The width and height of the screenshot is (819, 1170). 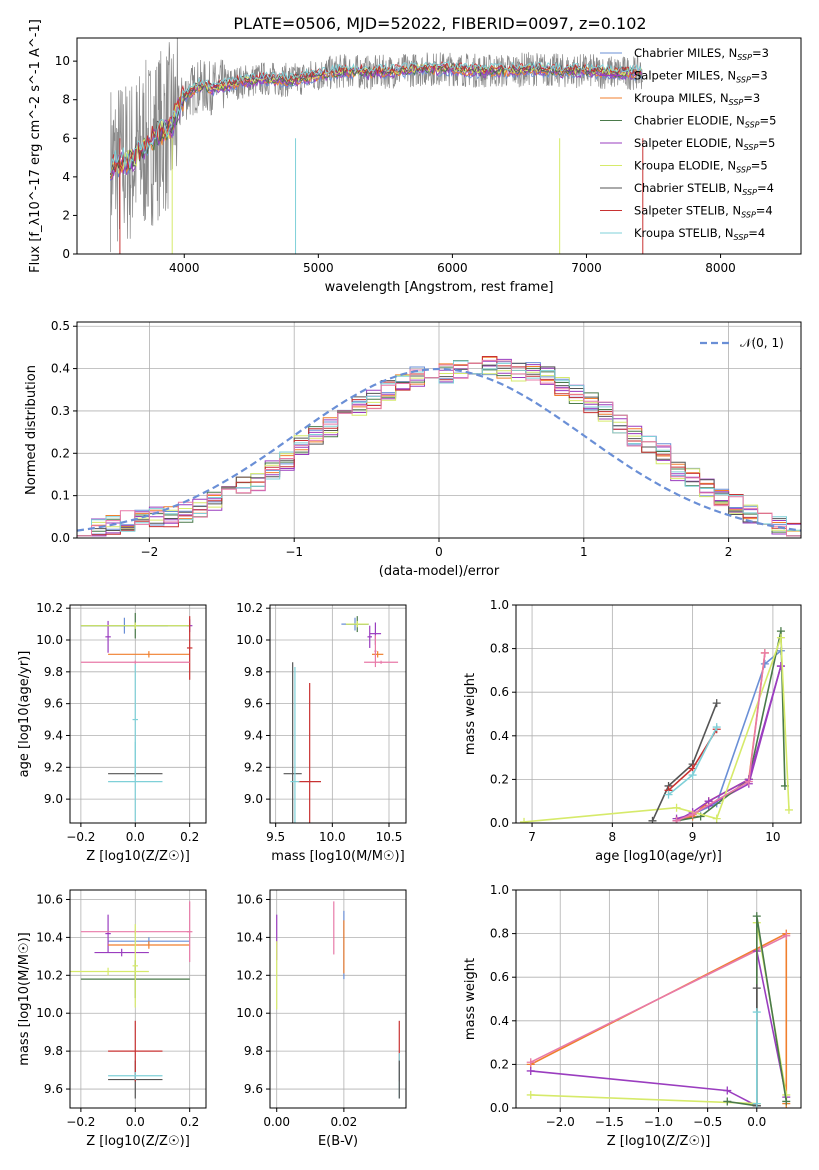 I want to click on x-axis-label: E(B-V), so click(x=338, y=1141).